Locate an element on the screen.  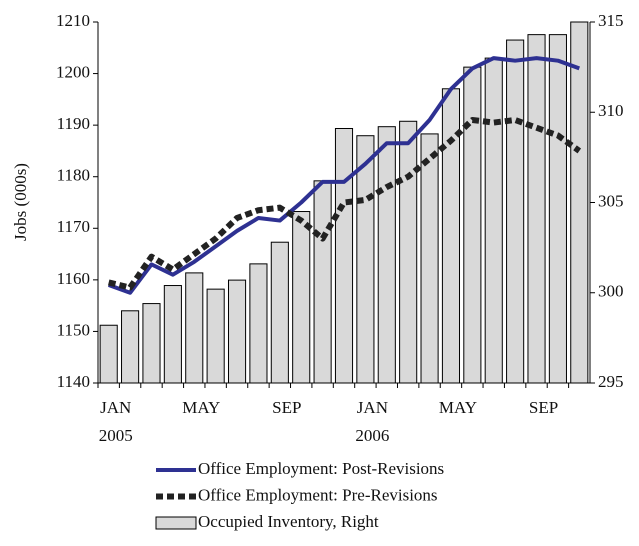
y2-tick-label: 295 is located at coordinates (611, 381).